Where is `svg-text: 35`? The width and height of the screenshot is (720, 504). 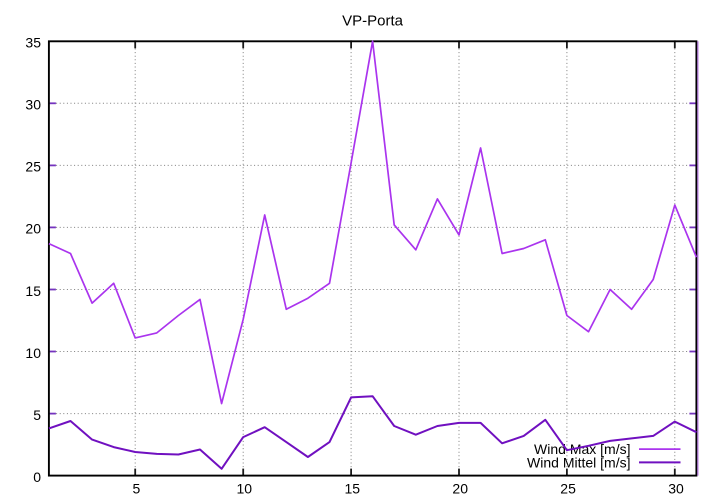 svg-text: 35 is located at coordinates (33, 43).